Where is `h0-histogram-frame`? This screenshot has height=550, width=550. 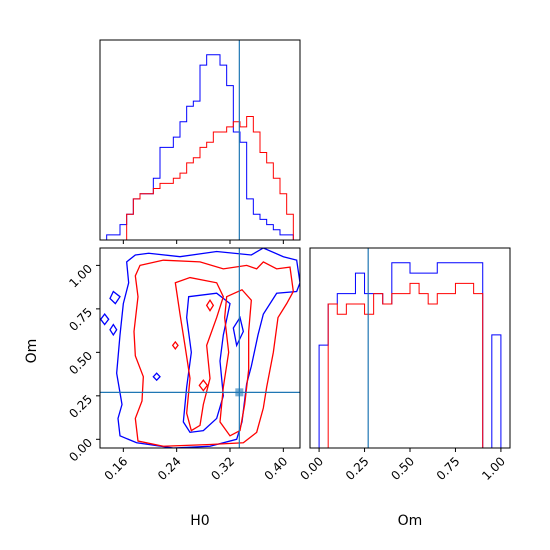
h0-histogram-frame is located at coordinates (200, 140).